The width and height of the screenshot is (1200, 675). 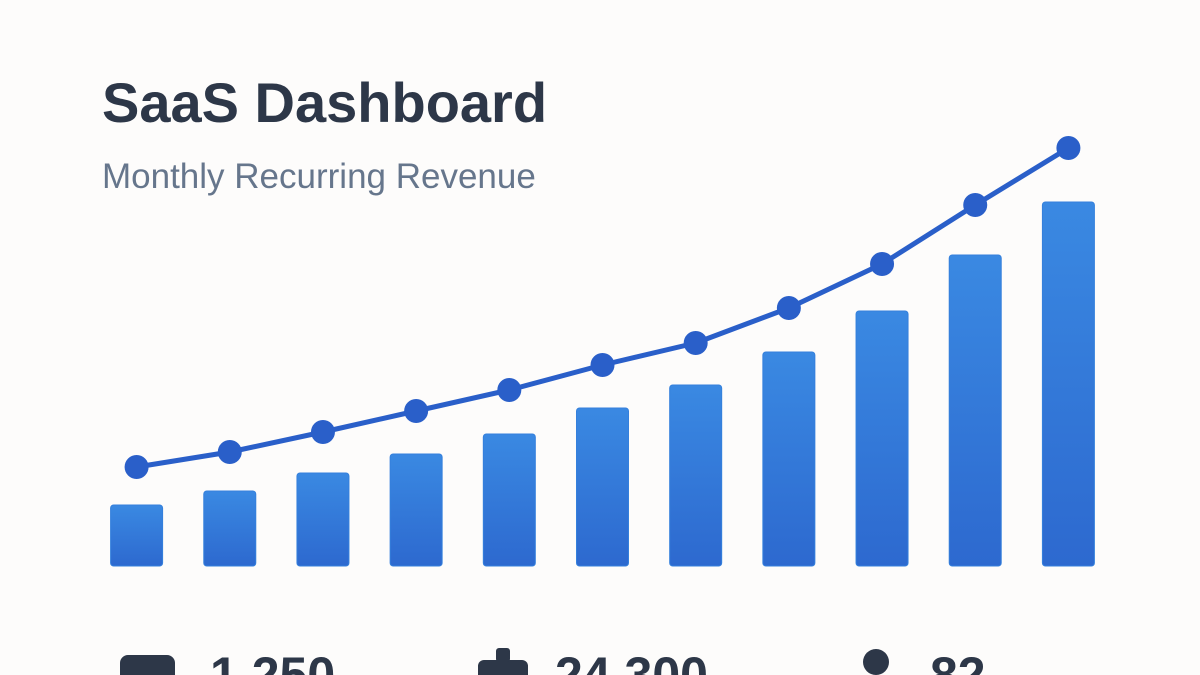 What do you see at coordinates (272, 661) in the screenshot?
I see `stat-value: 1,250` at bounding box center [272, 661].